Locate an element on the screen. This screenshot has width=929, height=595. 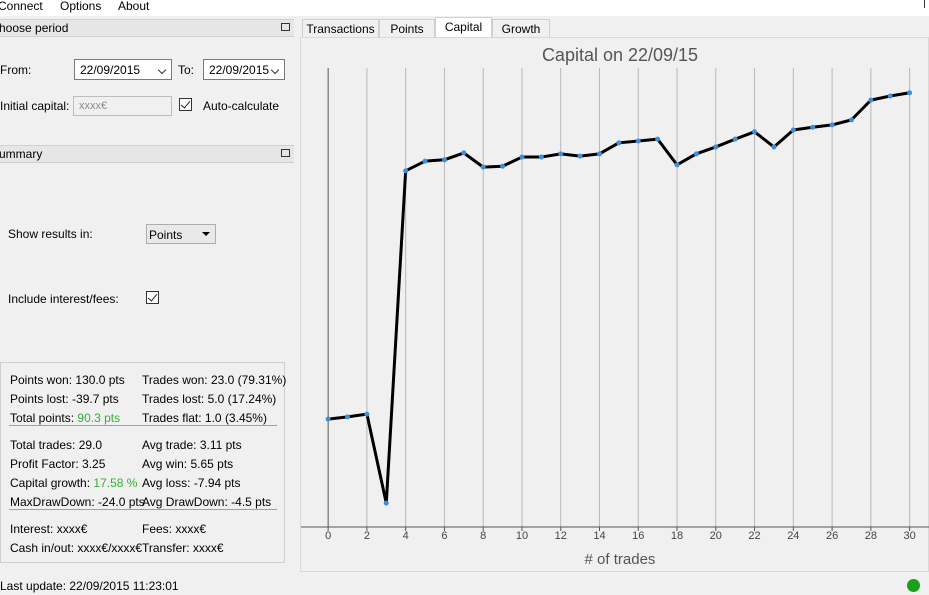
stat: Transfer: xxxx€ is located at coordinates (183, 548).